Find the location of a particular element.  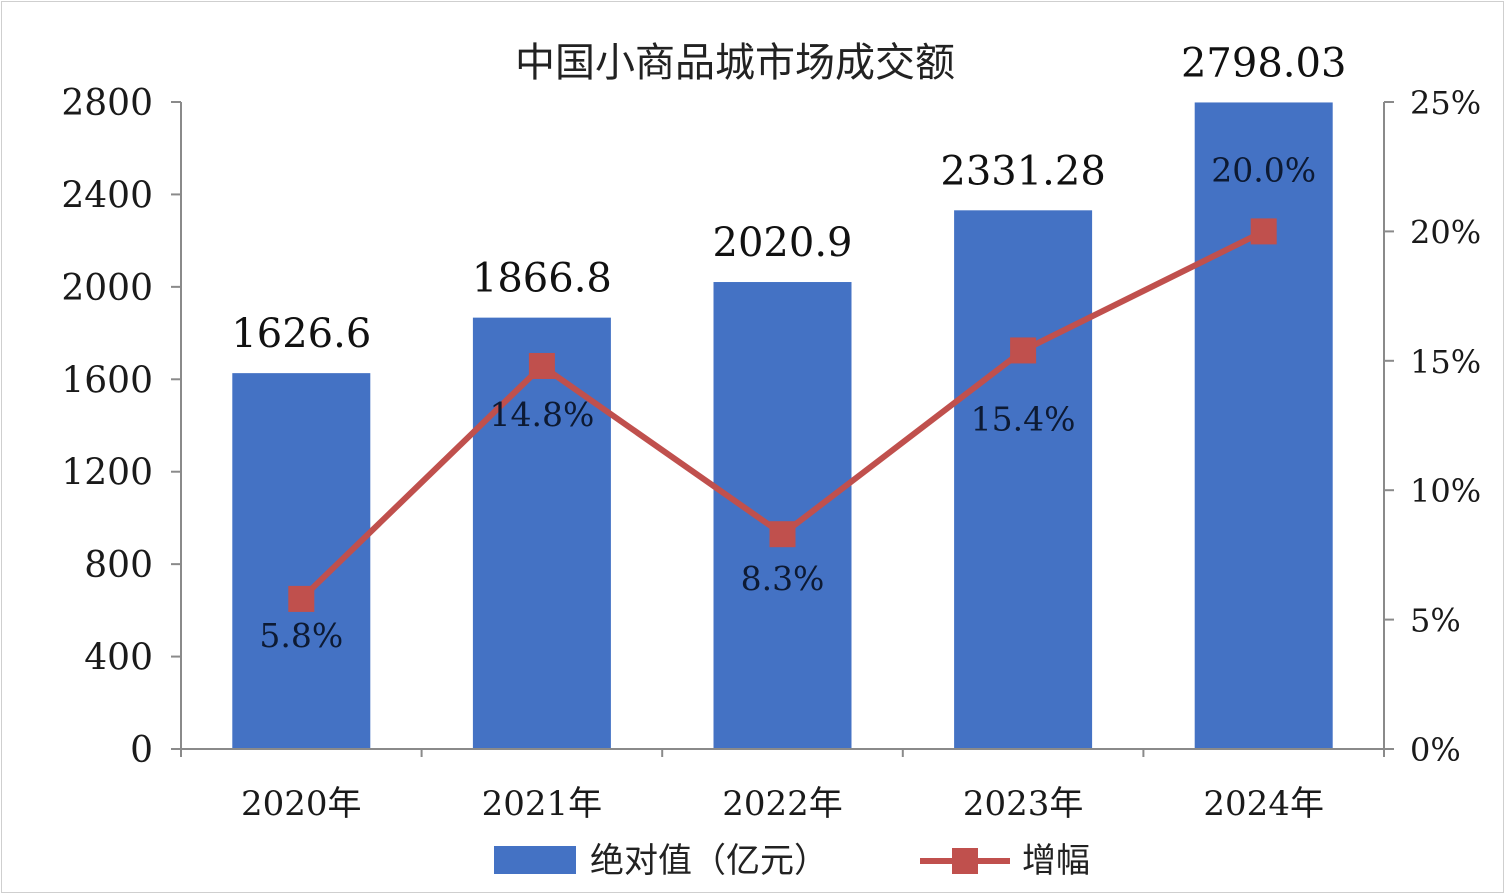

x-tick-label-3: 2023年 is located at coordinates (1023, 804).